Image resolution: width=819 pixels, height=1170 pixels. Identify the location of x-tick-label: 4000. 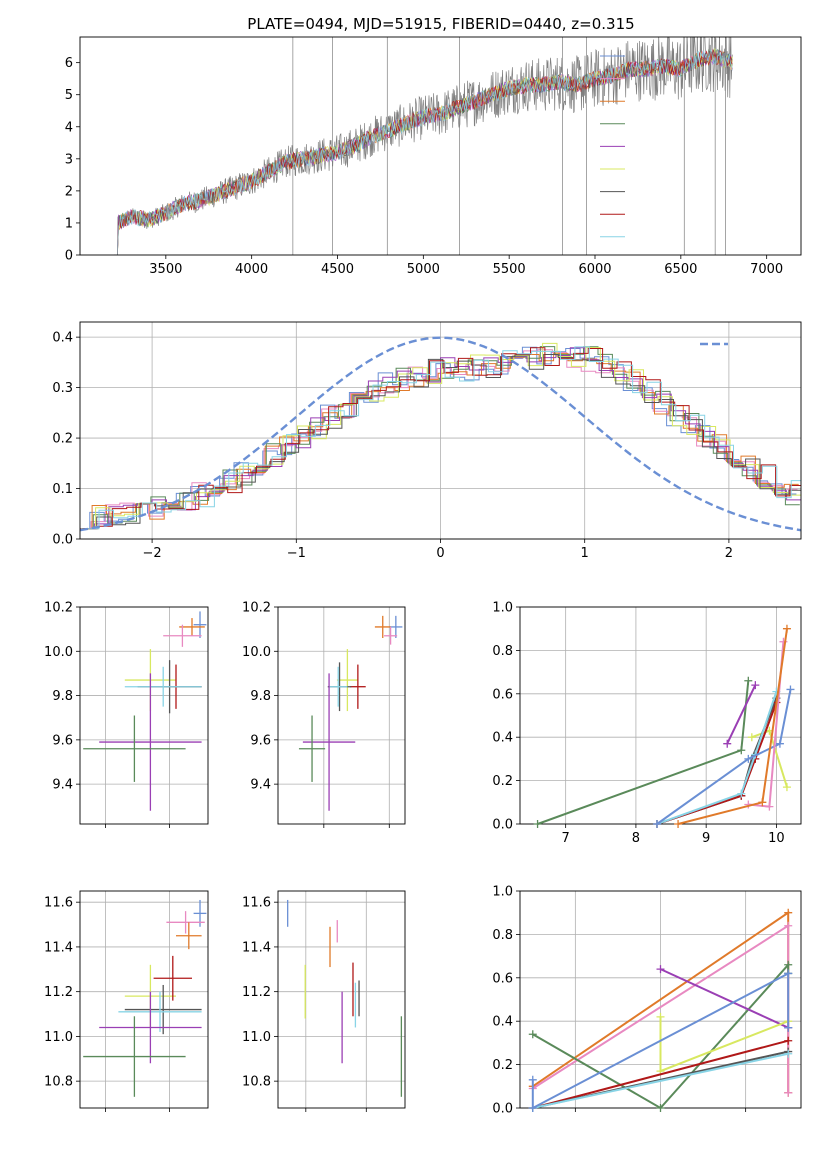
(251, 269).